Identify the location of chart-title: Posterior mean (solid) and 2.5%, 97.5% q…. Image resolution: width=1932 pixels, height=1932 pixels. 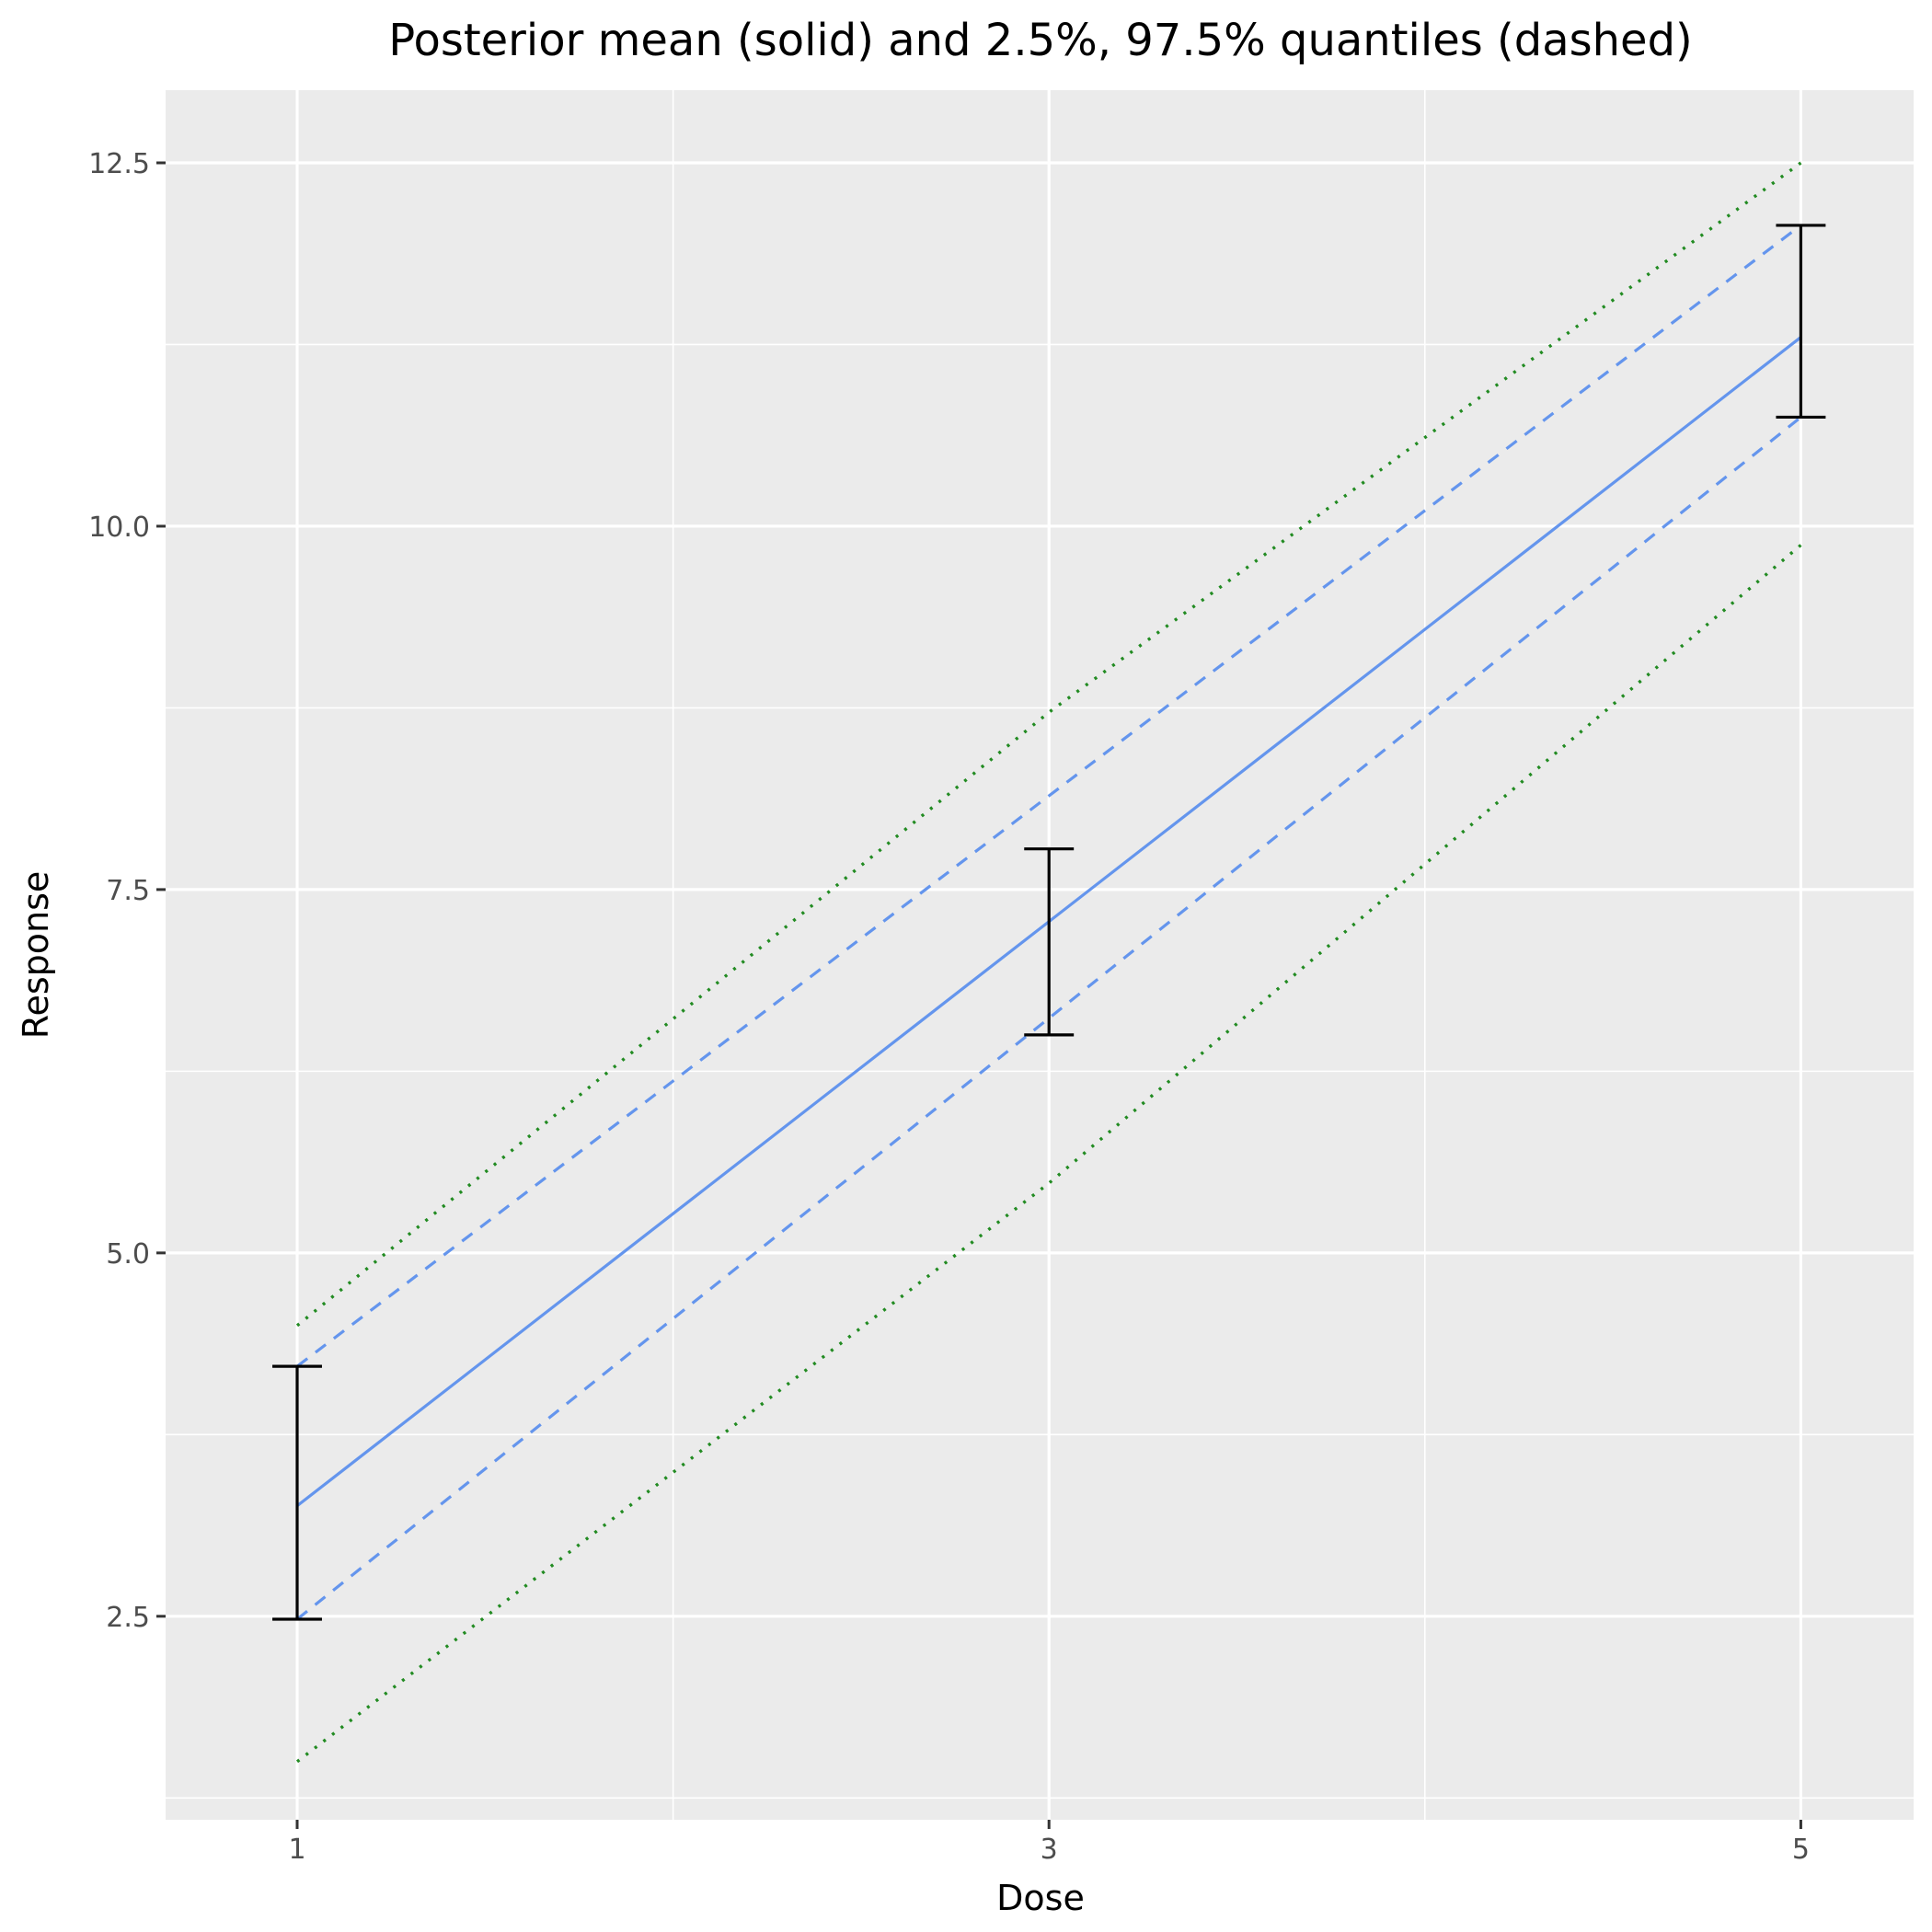
(1040, 40).